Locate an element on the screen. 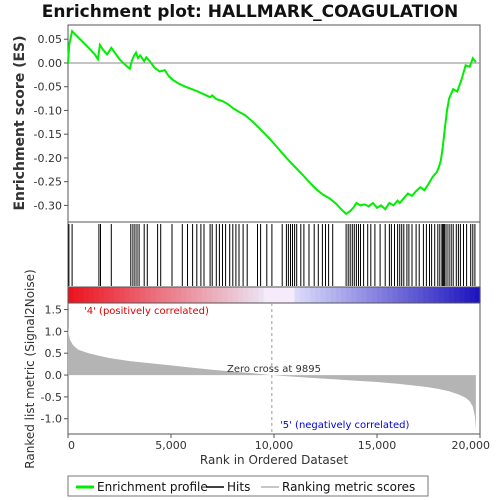  es-y-axis-title: Enrichment score (ES) is located at coordinates (20, 122).